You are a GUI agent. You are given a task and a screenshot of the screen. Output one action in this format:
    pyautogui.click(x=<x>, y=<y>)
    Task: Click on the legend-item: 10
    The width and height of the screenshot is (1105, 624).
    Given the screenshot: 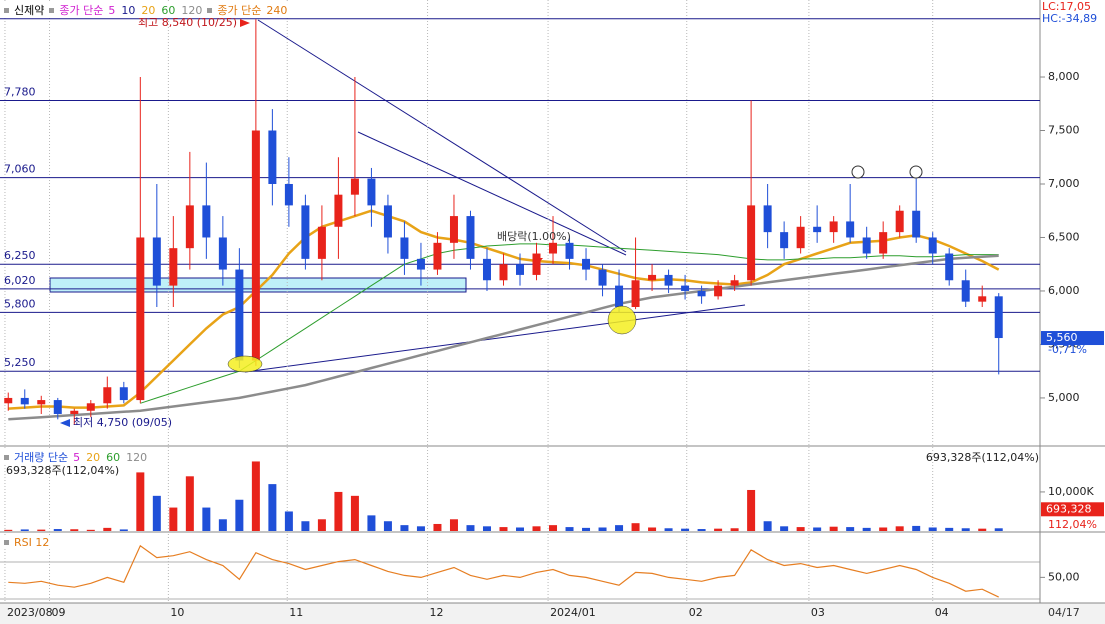 What is the action you would take?
    pyautogui.click(x=128, y=10)
    